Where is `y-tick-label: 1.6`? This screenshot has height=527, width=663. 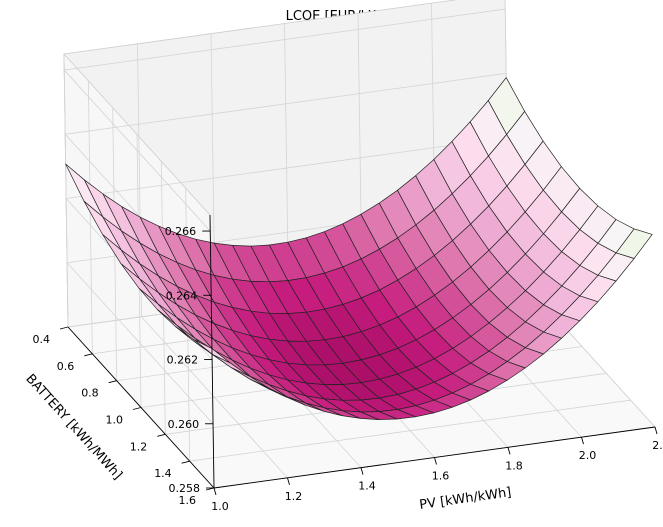 y-tick-label: 1.6 is located at coordinates (188, 500).